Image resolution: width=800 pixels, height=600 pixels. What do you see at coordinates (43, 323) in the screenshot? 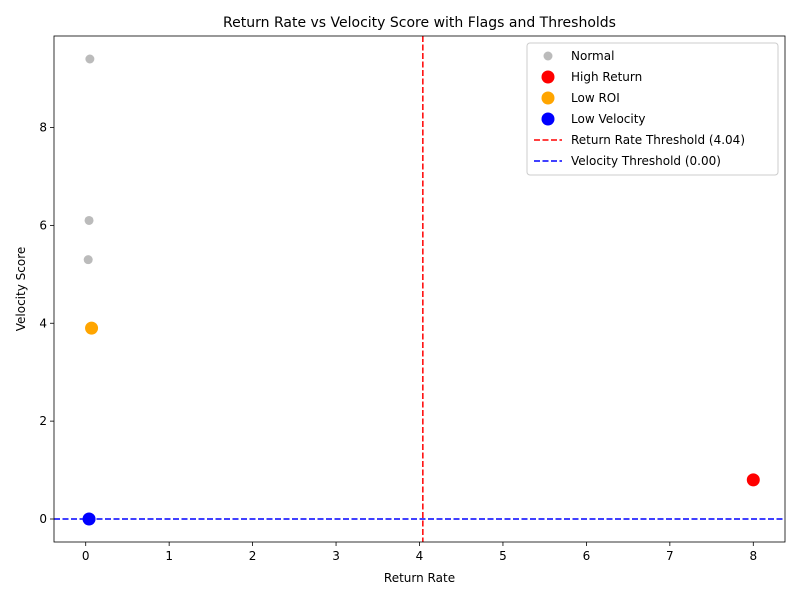
I see `y-tick-label: 4` at bounding box center [43, 323].